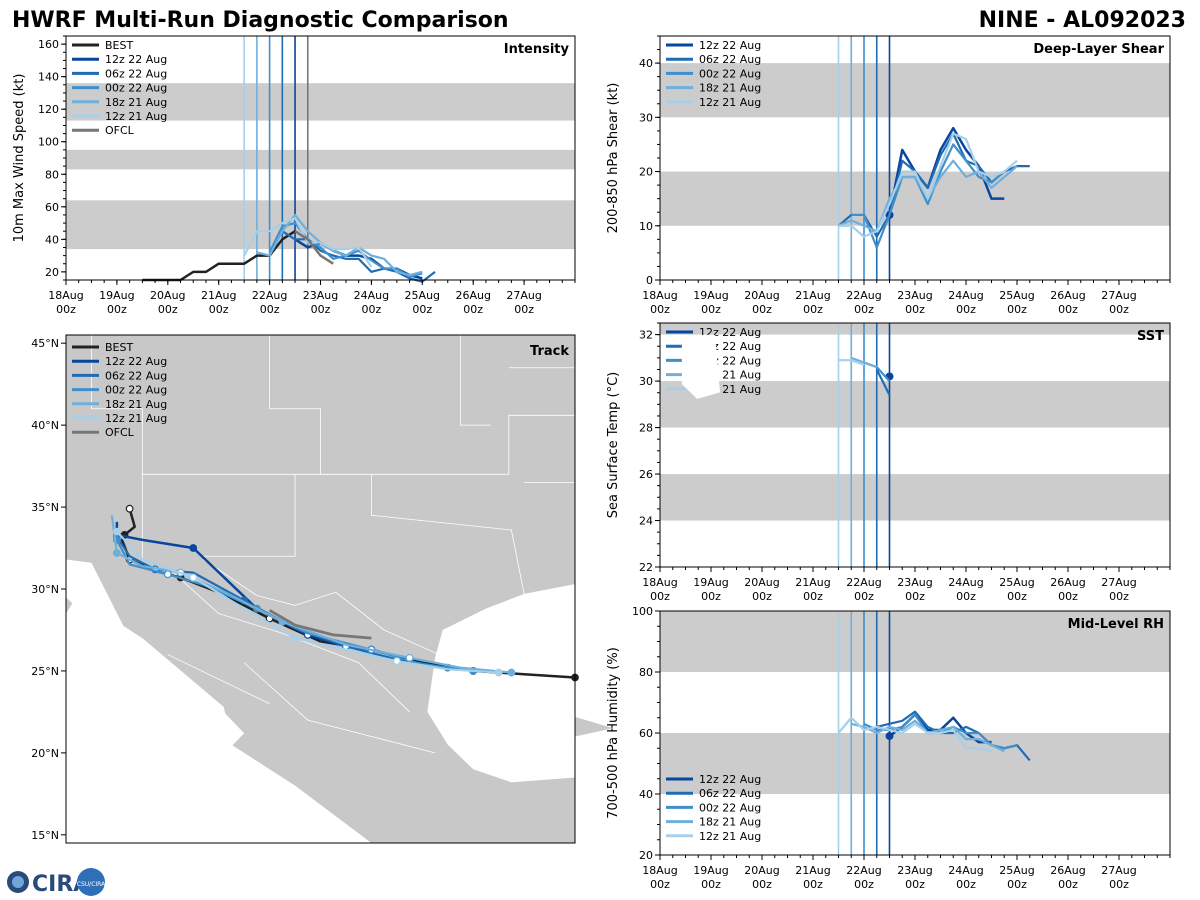  Describe the element at coordinates (48, 44) in the screenshot. I see `y-tick-label: 160` at that location.